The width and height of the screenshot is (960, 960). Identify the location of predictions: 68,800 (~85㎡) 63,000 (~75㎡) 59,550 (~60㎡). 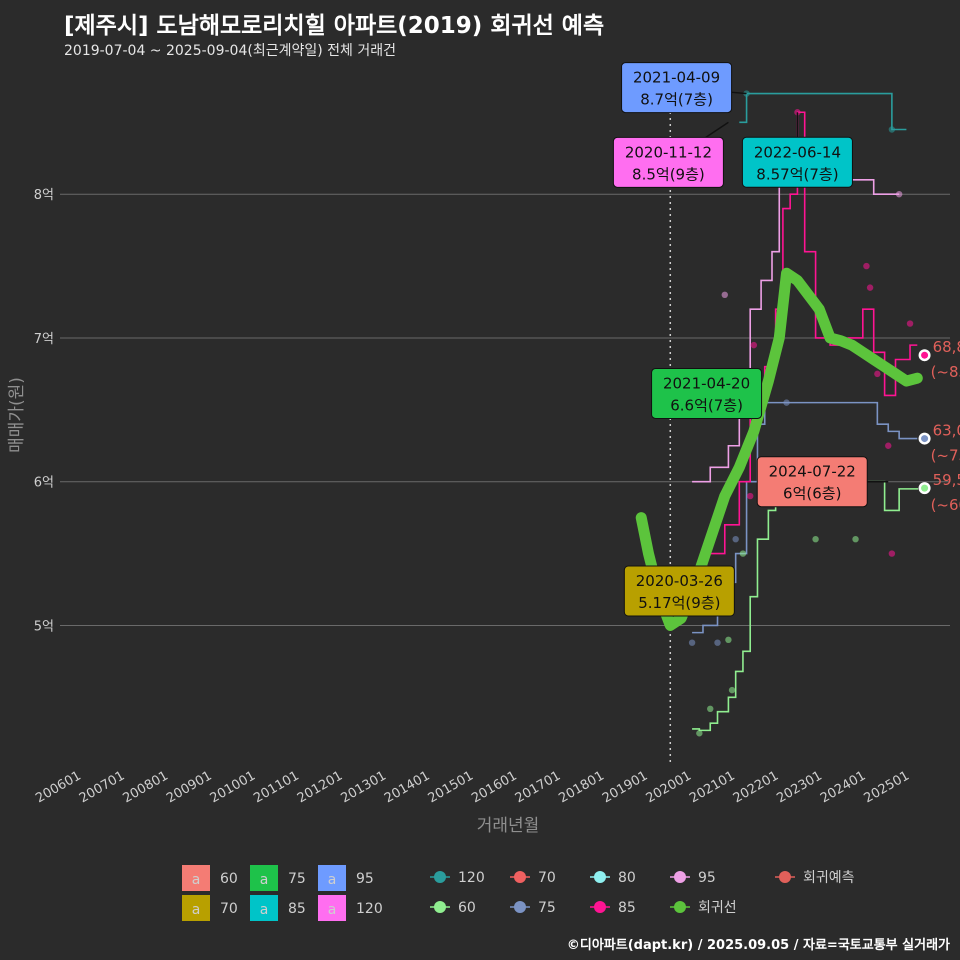
(939, 426).